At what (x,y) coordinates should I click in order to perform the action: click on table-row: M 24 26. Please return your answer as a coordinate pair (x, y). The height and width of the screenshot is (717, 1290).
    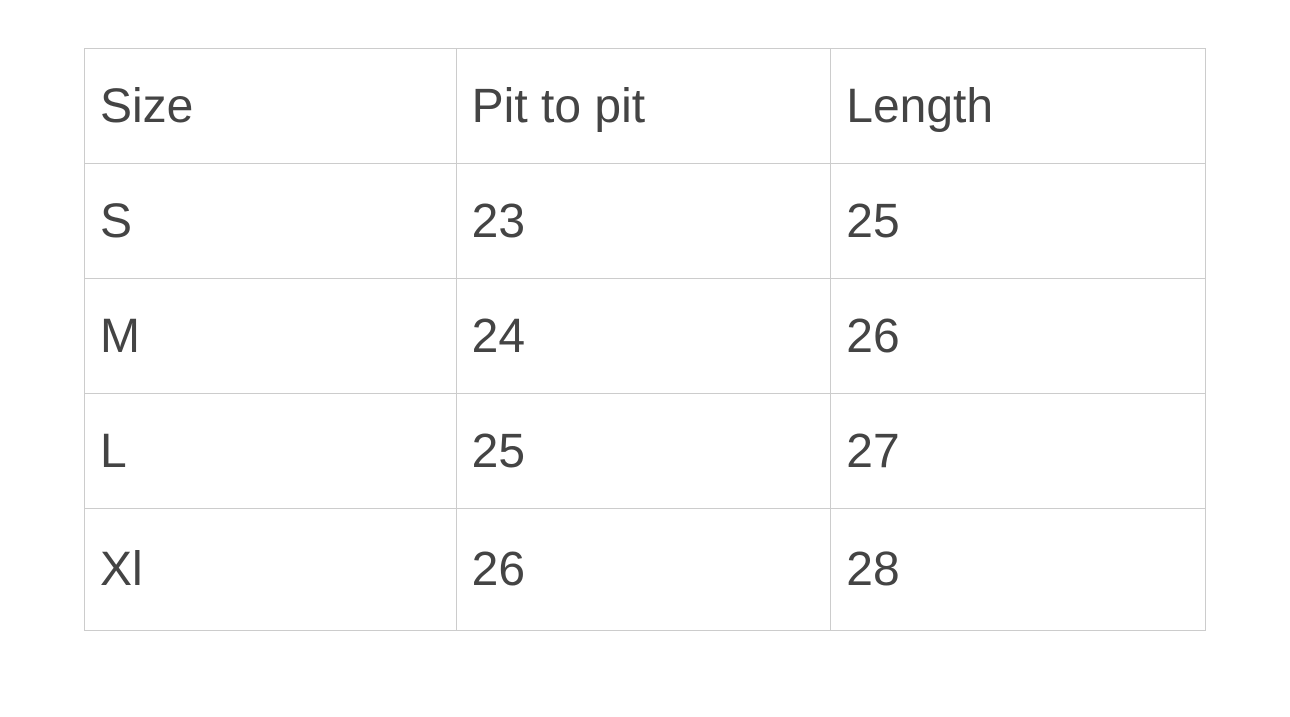
    Looking at the image, I should click on (645, 336).